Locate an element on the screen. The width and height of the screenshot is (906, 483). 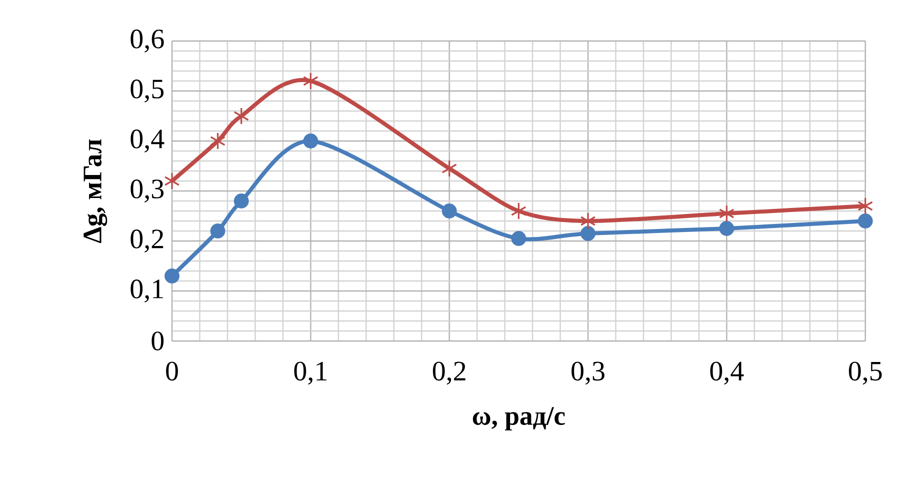
y-tick-label: 0,4 is located at coordinates (147, 141).